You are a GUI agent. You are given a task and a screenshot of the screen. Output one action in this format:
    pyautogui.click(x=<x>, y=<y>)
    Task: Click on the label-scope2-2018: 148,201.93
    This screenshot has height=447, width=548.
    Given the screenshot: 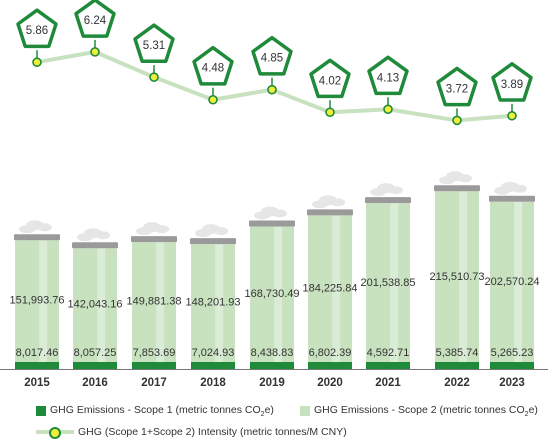 What is the action you would take?
    pyautogui.click(x=212, y=302)
    